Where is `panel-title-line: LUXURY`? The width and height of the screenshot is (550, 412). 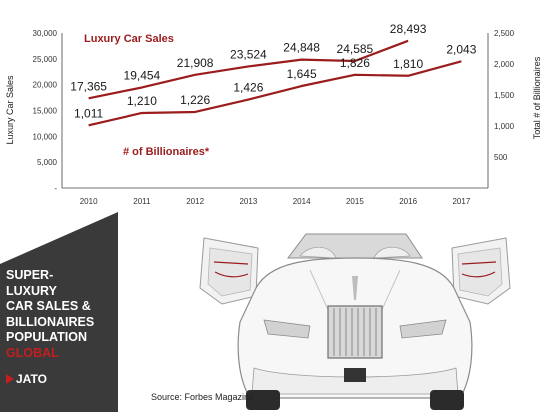 panel-title-line: LUXURY is located at coordinates (31, 290).